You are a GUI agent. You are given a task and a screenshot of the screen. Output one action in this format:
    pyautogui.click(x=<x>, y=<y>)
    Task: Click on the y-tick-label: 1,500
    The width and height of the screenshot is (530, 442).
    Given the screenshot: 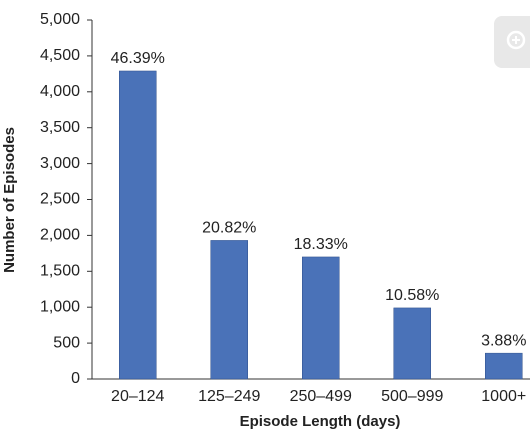 What is the action you would take?
    pyautogui.click(x=60, y=271)
    